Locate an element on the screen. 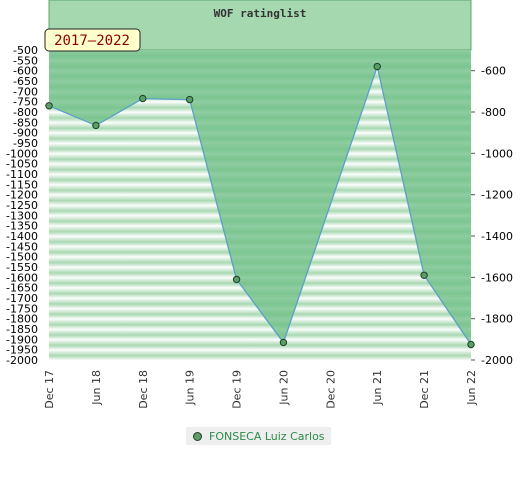 Image resolution: width=520 pixels, height=484 pixels. period-badge-box is located at coordinates (92, 40).